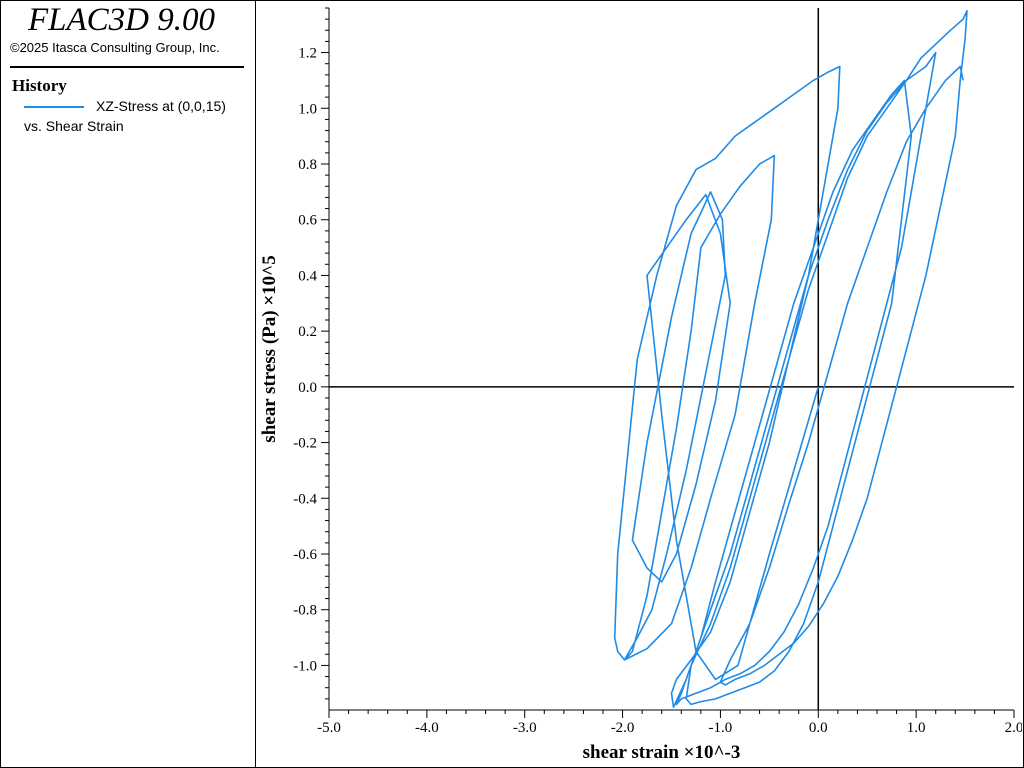 This screenshot has width=1024, height=768. Describe the element at coordinates (818, 728) in the screenshot. I see `x-tick-label: 0.0` at that location.